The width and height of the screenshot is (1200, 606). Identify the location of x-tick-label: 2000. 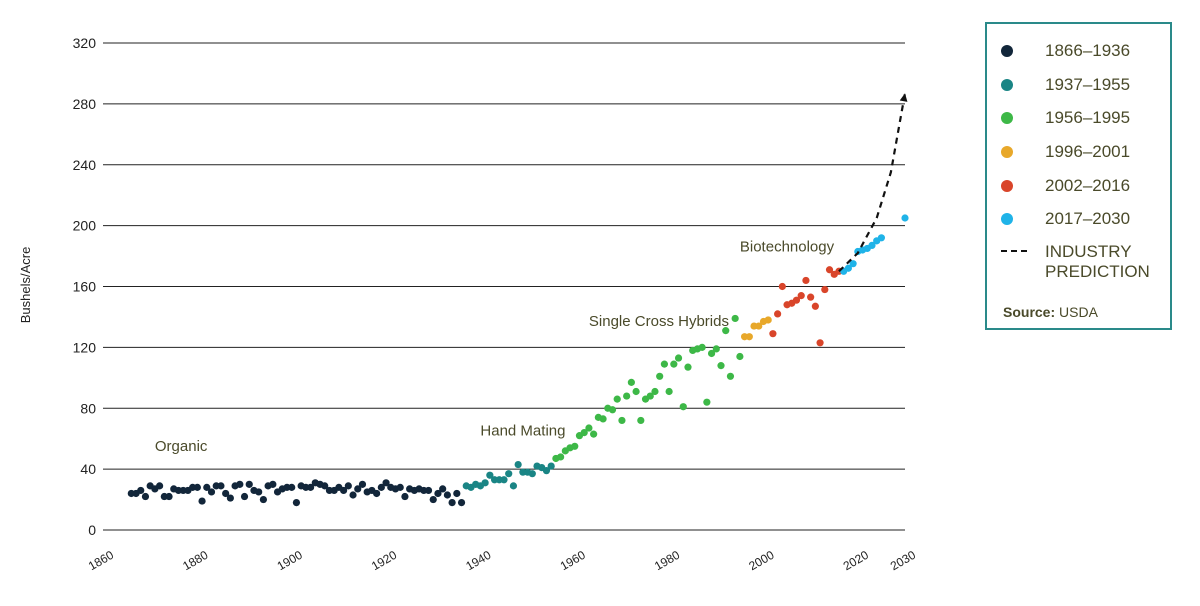
(761, 561).